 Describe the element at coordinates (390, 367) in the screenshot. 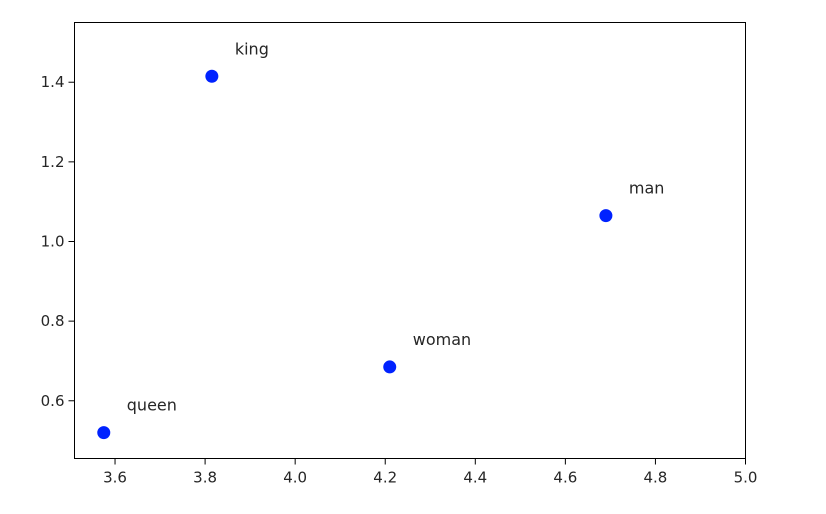

I see `data-point-woman` at that location.